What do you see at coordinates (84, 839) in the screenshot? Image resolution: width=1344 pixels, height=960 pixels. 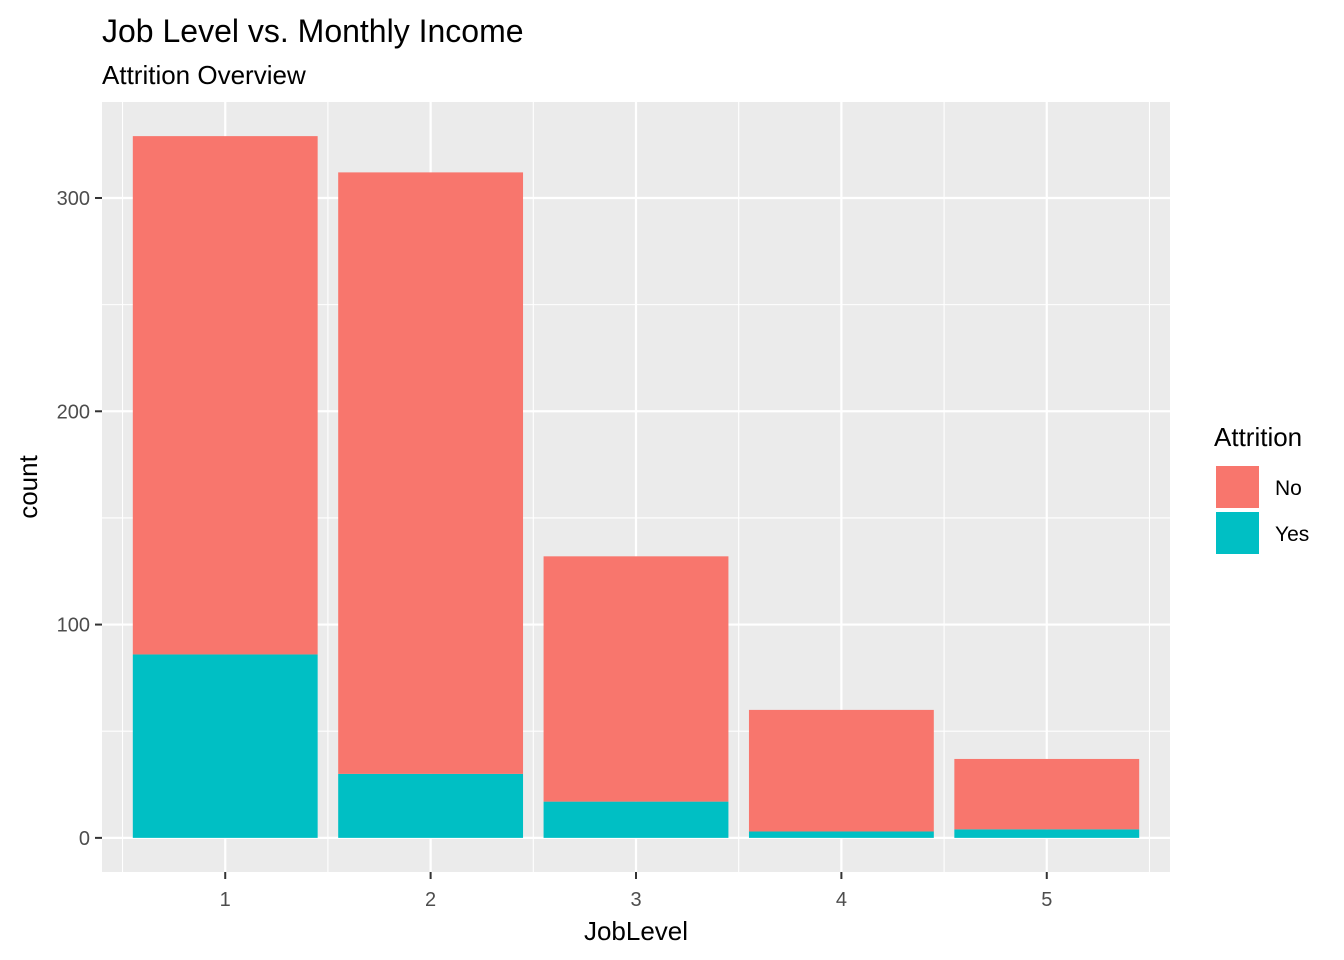 I see `y-tick-label: 0` at bounding box center [84, 839].